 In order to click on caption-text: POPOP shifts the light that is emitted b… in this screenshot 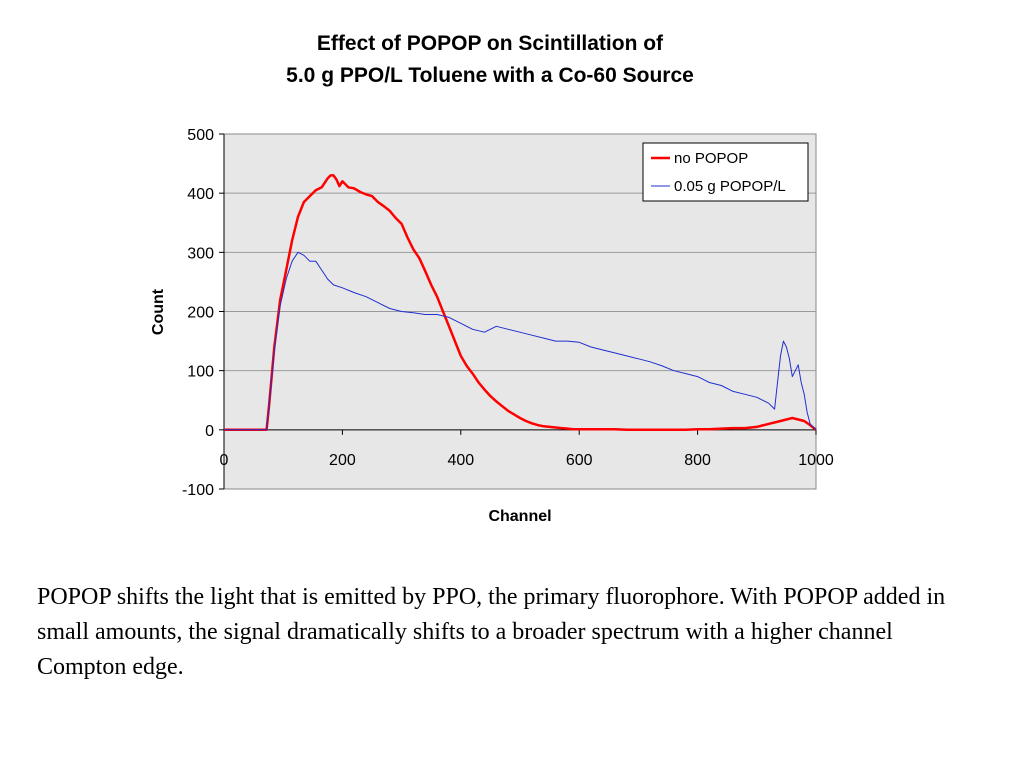, I will do `click(491, 632)`.